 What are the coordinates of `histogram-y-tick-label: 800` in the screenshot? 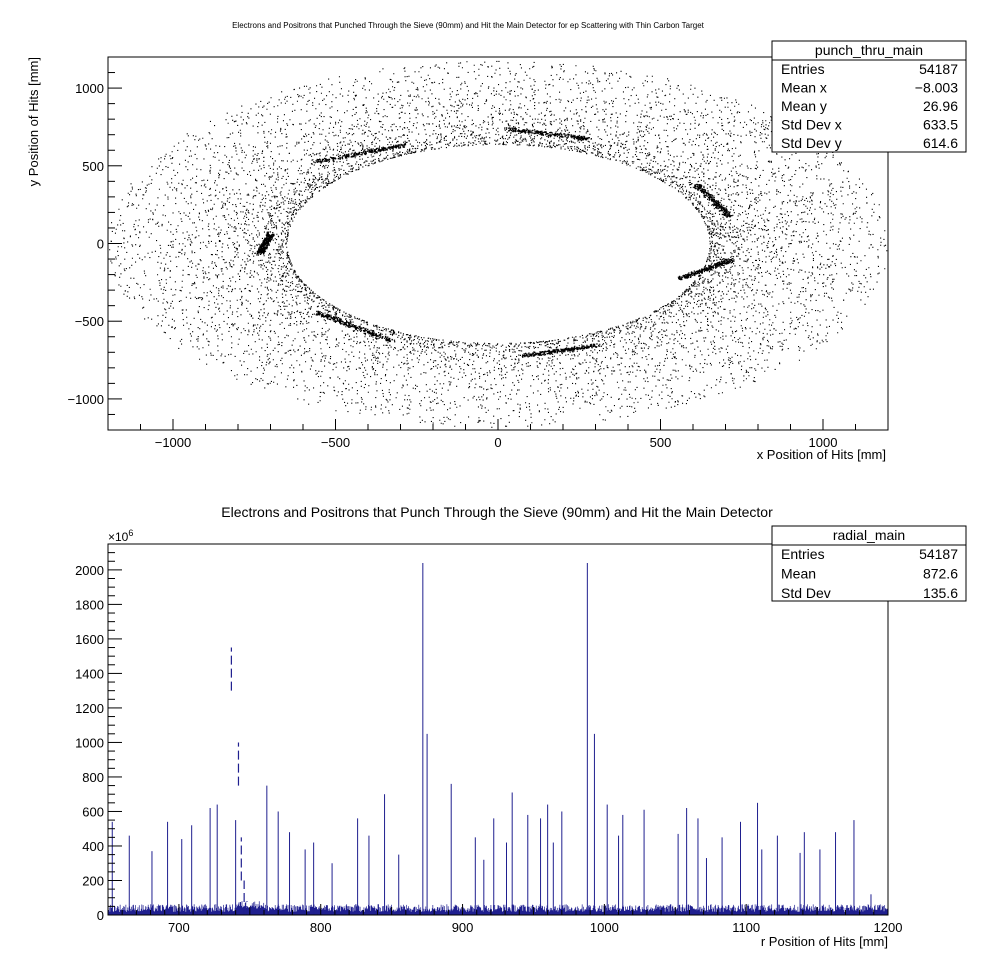 It's located at (93, 777).